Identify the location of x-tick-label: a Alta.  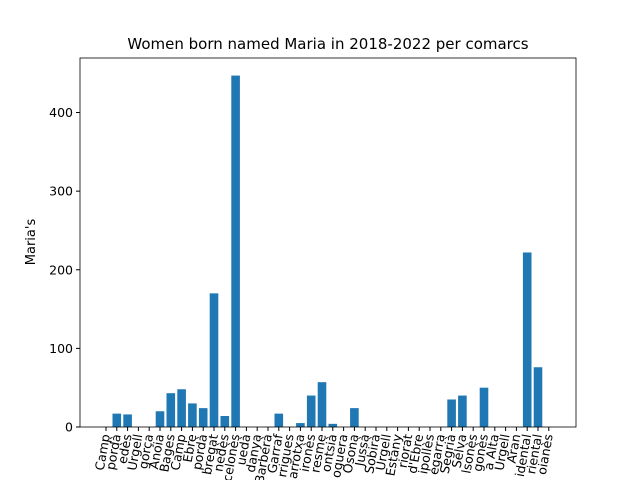
(491, 452).